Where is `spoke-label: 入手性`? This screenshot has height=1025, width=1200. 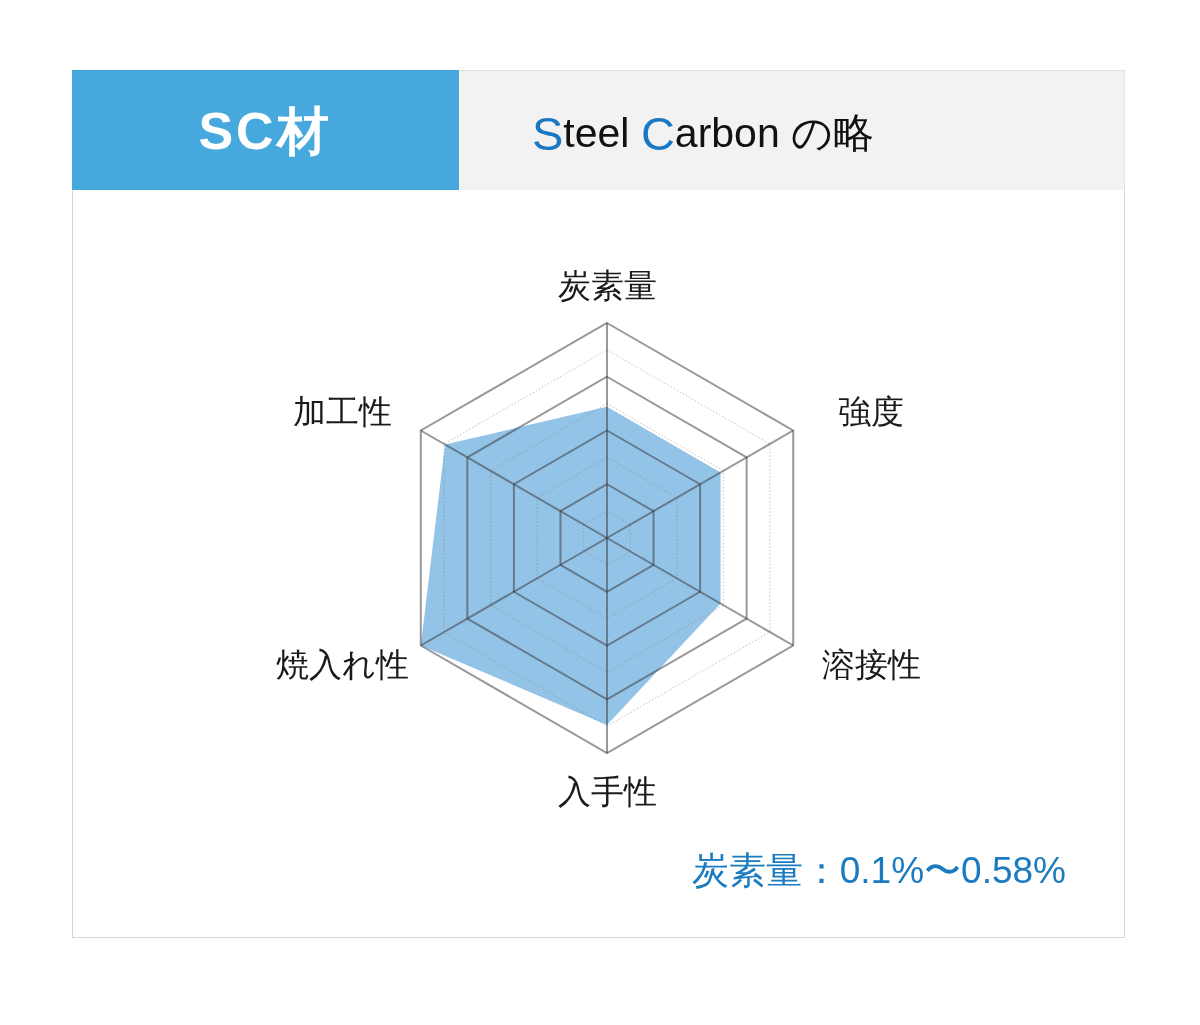 spoke-label: 入手性 is located at coordinates (607, 791).